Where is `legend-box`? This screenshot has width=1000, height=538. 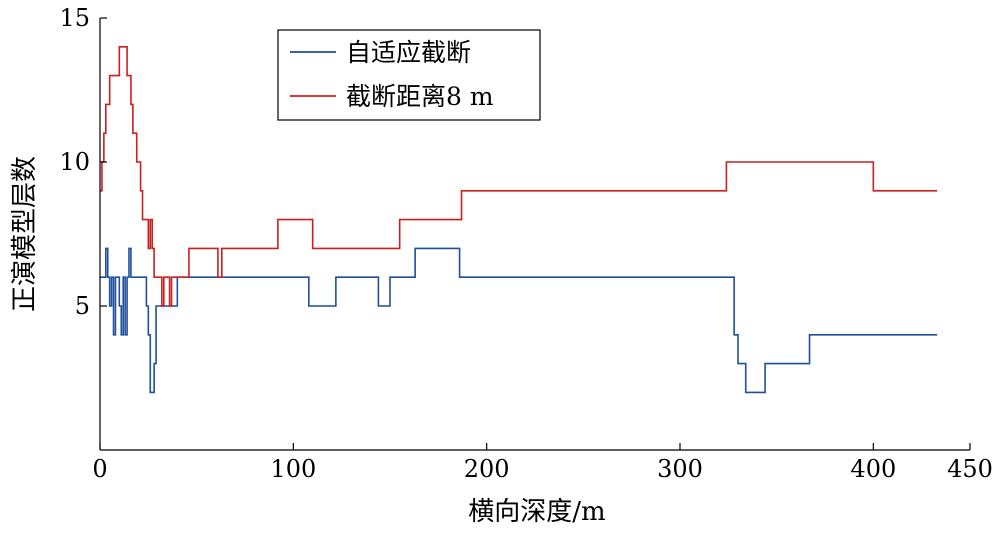 legend-box is located at coordinates (409, 75).